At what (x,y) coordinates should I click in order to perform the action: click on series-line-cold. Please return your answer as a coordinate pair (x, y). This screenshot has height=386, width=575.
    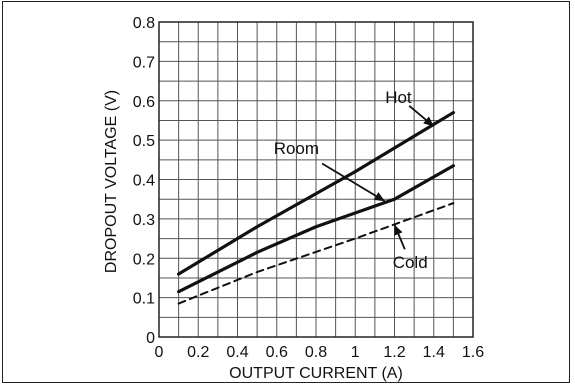
    Looking at the image, I should click on (316, 253).